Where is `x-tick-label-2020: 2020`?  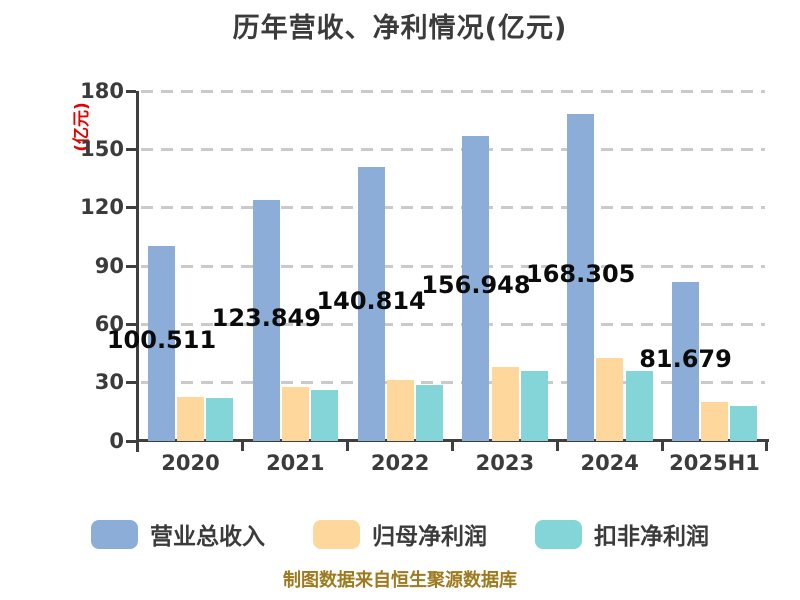 x-tick-label-2020: 2020 is located at coordinates (190, 463).